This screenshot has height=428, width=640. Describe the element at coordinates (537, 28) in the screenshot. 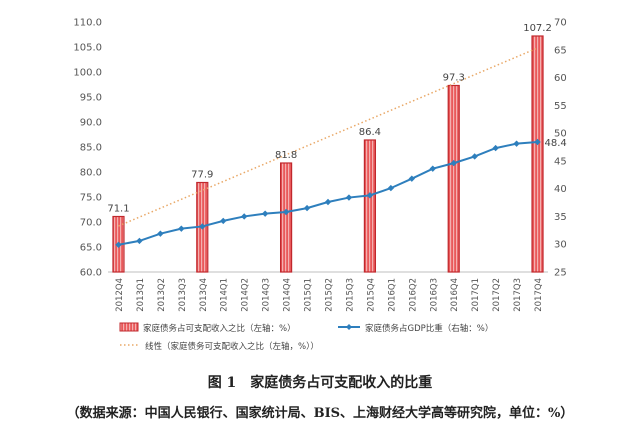

I see `bar-data-label: 107.2` at that location.